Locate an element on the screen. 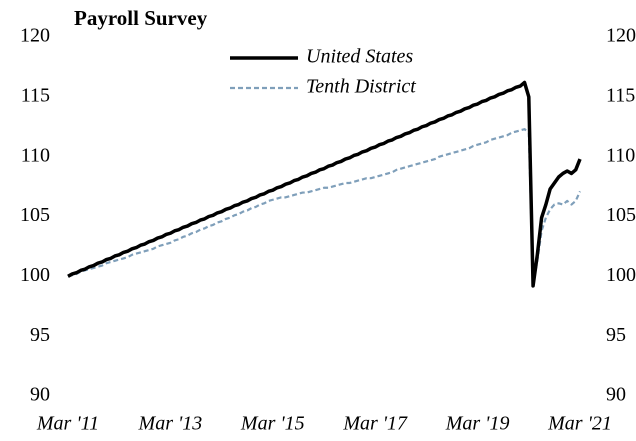 The height and width of the screenshot is (441, 636). y2-tick-label: 95 is located at coordinates (616, 335).